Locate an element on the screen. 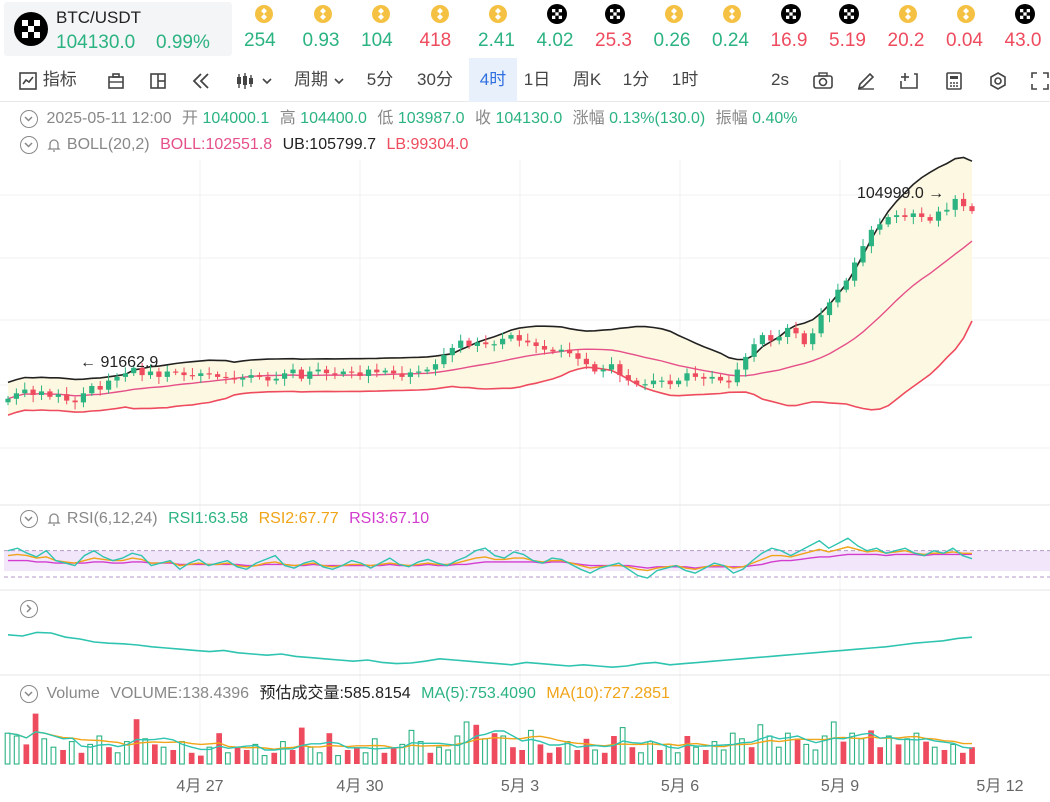 The height and width of the screenshot is (802, 1050). chart-toolbar: 指标 周期 5分 30分 4时 1日 周K 1分 1时 2s is located at coordinates (525, 80).